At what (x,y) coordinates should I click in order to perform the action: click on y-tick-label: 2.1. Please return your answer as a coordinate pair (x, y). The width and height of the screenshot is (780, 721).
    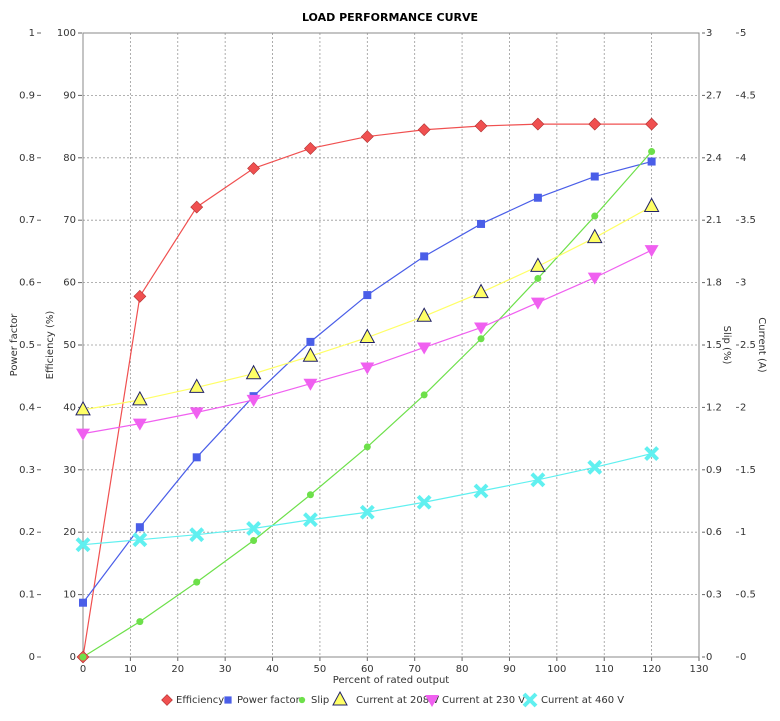
    Looking at the image, I should click on (714, 220).